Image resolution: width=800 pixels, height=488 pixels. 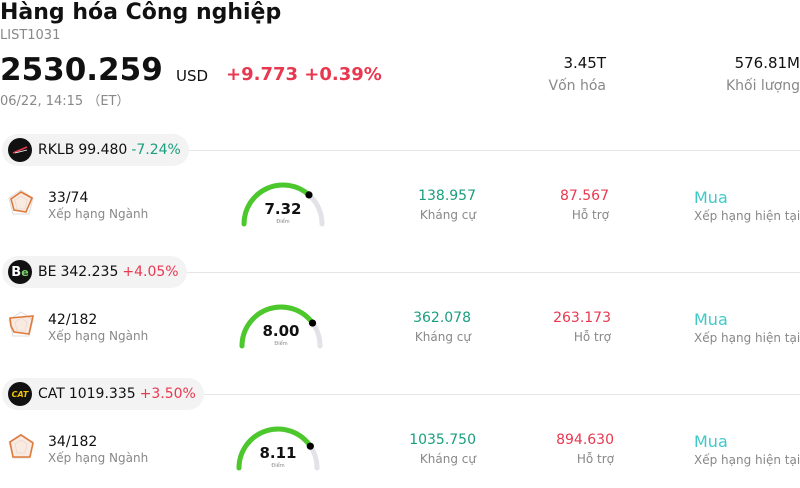 I want to click on score-gauge: 8.11 Điểm, so click(x=278, y=448).